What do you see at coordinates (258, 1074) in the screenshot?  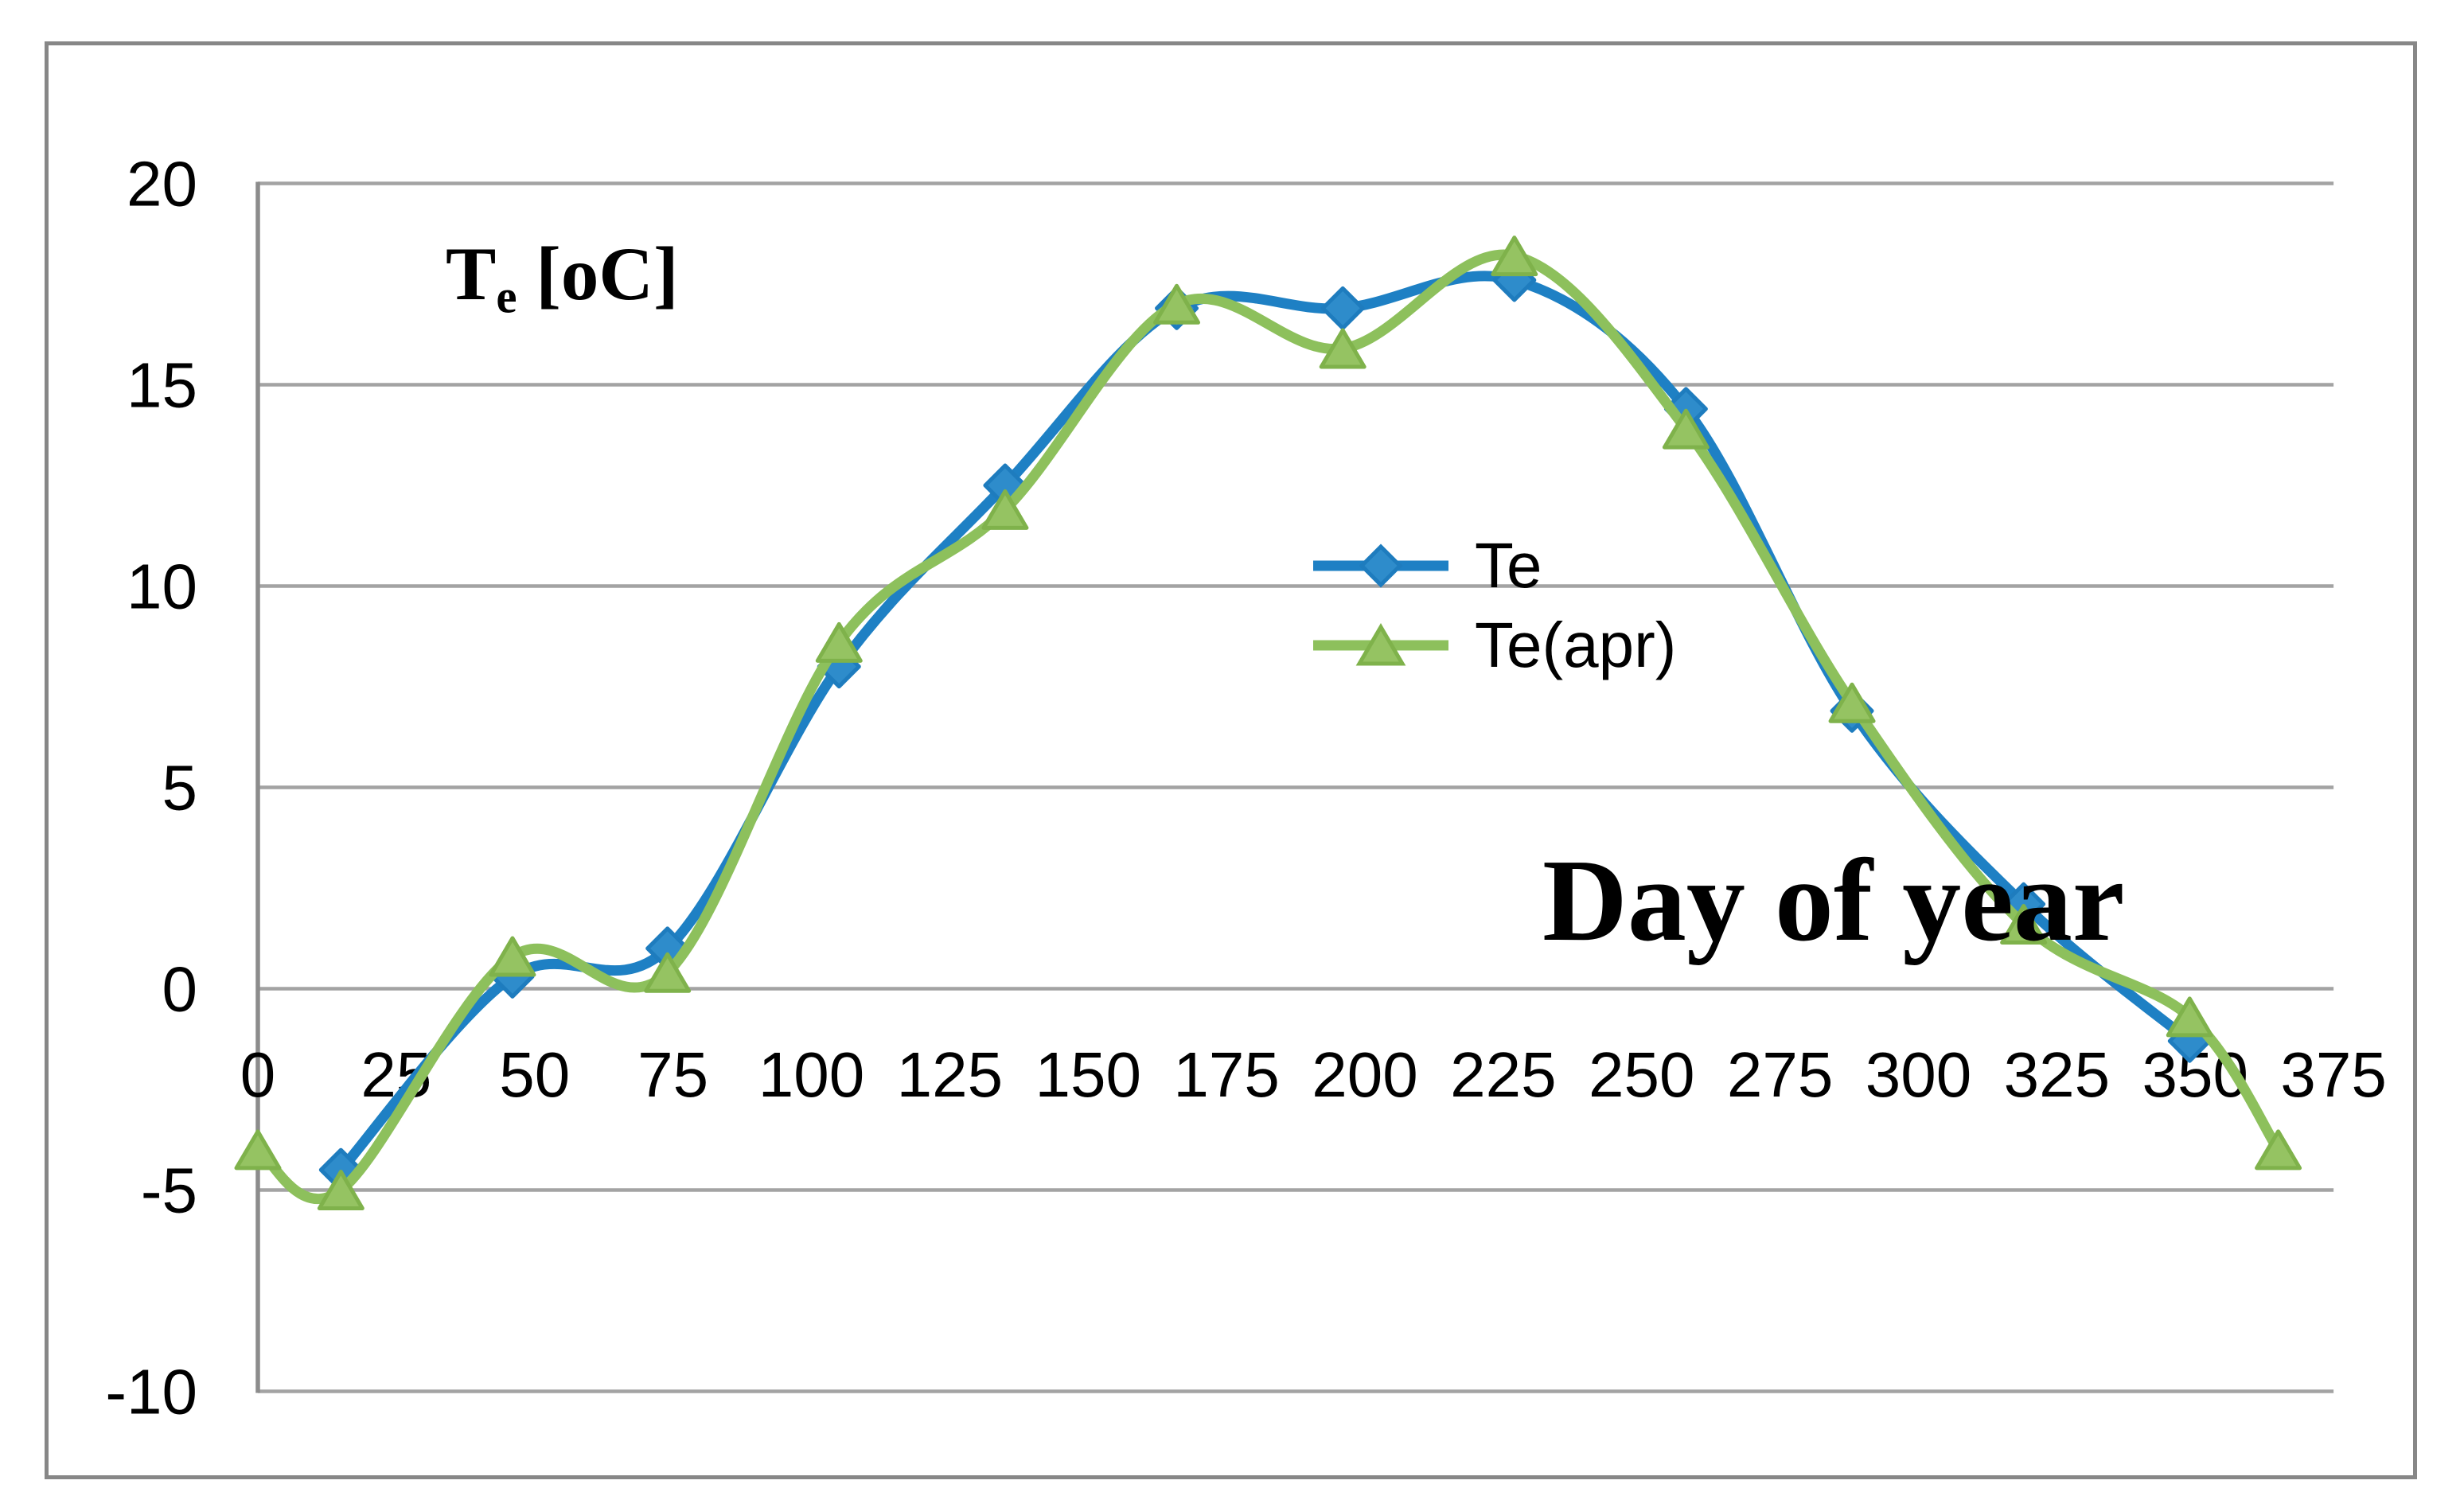 I see `x-tick-label-0: 0` at bounding box center [258, 1074].